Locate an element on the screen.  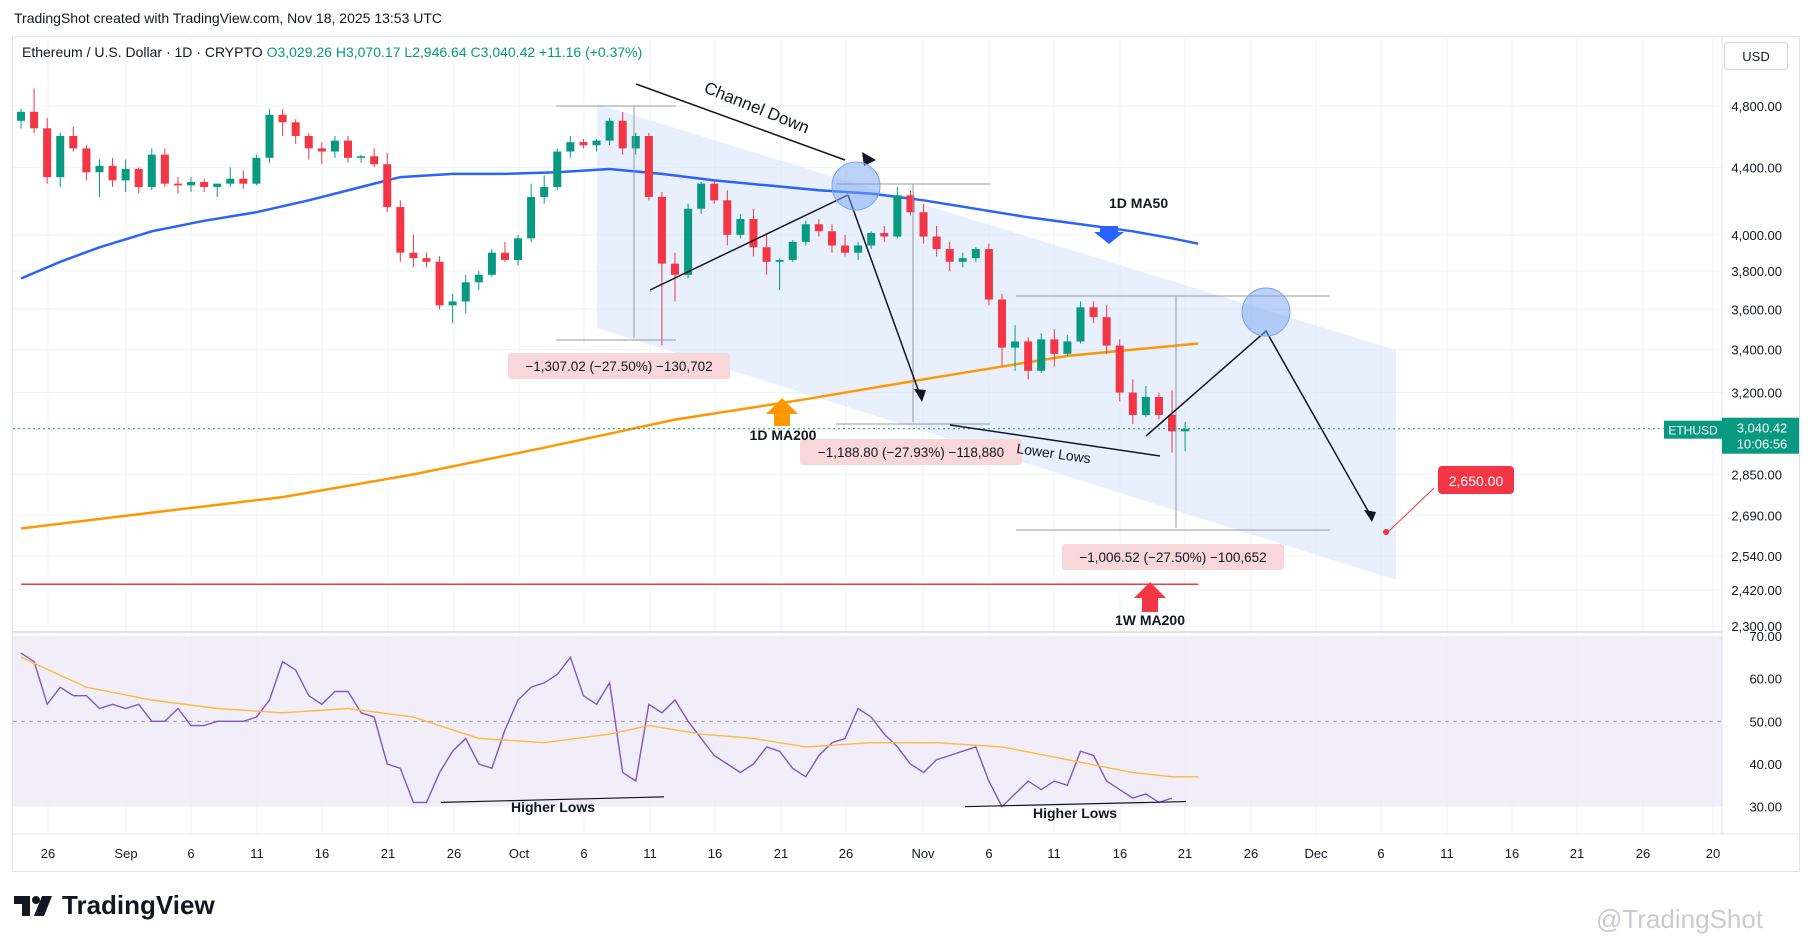
ma50-arrow-icon is located at coordinates (1109, 235).